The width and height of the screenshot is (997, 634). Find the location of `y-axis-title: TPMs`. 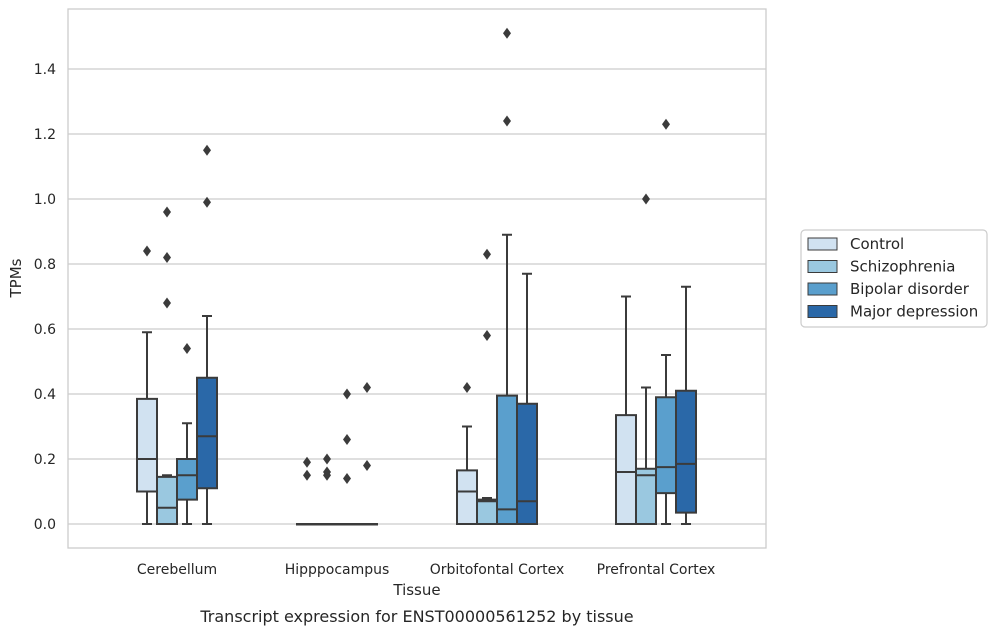

y-axis-title: TPMs is located at coordinates (16, 278).